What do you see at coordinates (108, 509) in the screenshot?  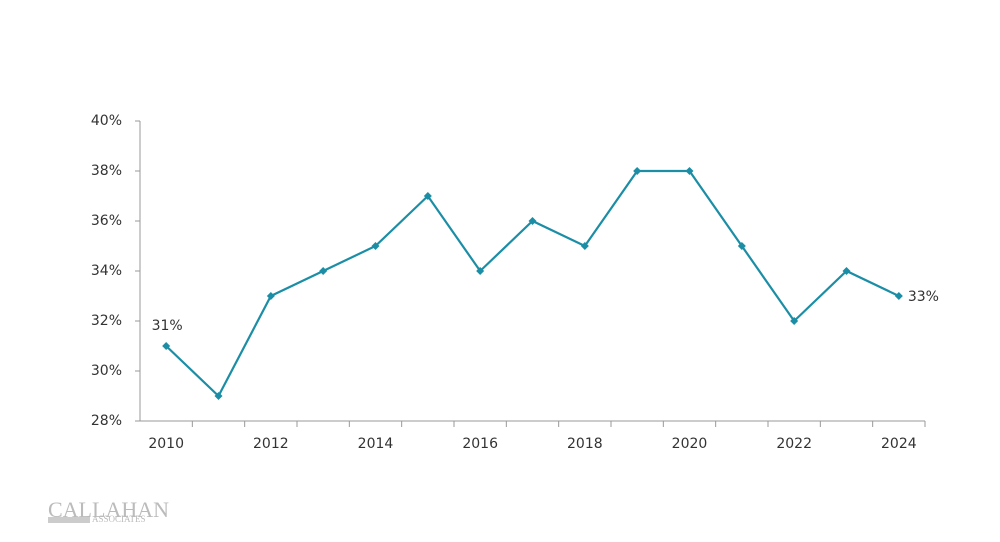 I see `logo-name: CALLAHAN` at bounding box center [108, 509].